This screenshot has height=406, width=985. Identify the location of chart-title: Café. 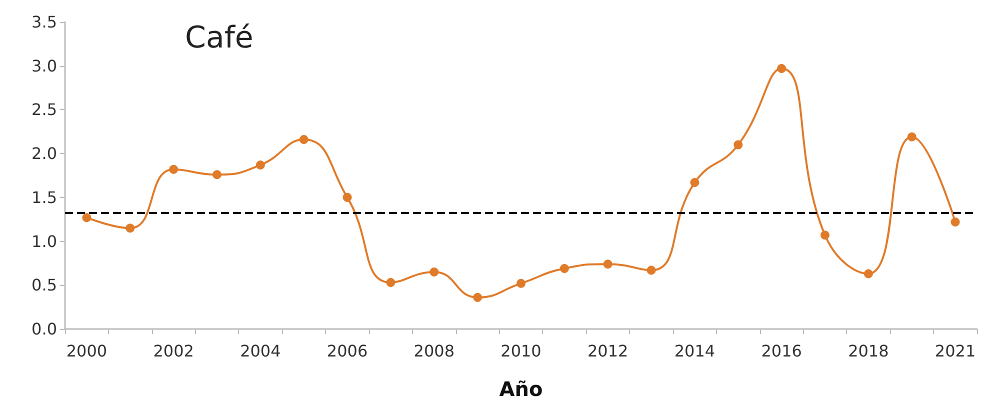
(219, 38).